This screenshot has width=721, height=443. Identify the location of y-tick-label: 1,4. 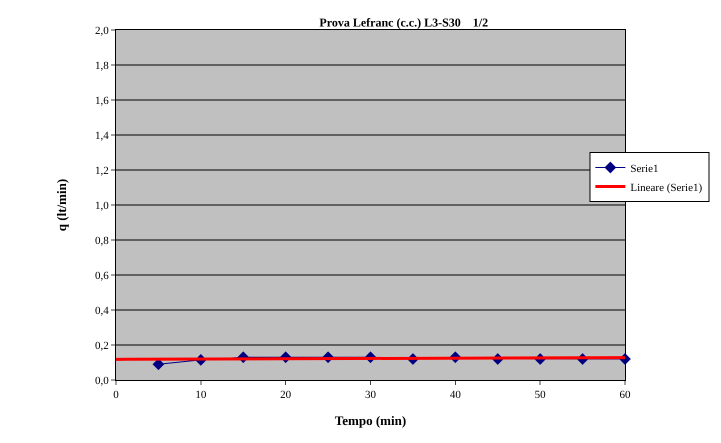
(102, 136).